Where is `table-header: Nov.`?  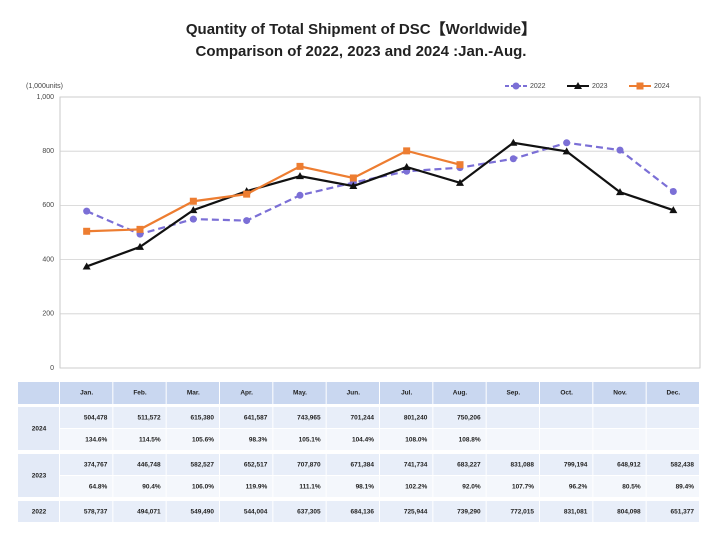 table-header: Nov. is located at coordinates (620, 393).